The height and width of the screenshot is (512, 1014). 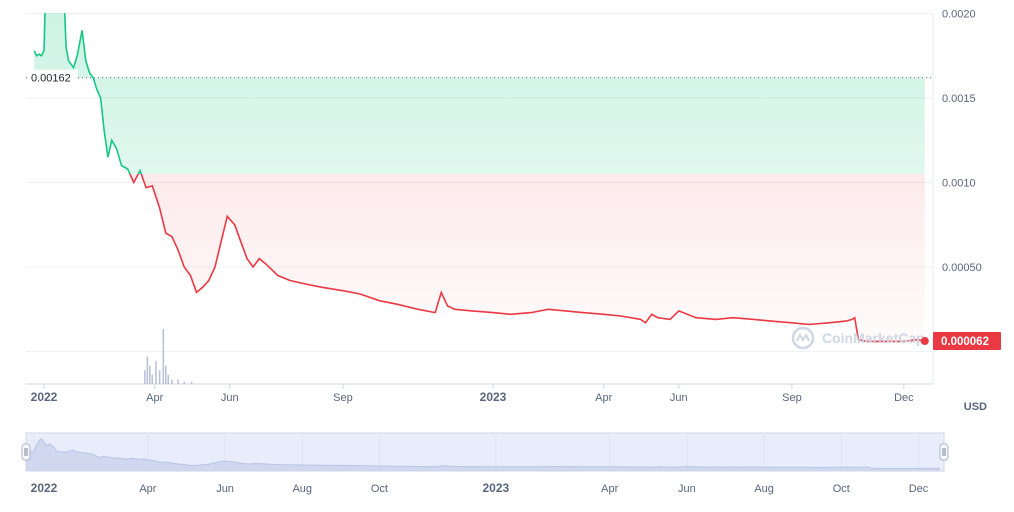 I want to click on y-tick-label: 0.0015, so click(x=959, y=99).